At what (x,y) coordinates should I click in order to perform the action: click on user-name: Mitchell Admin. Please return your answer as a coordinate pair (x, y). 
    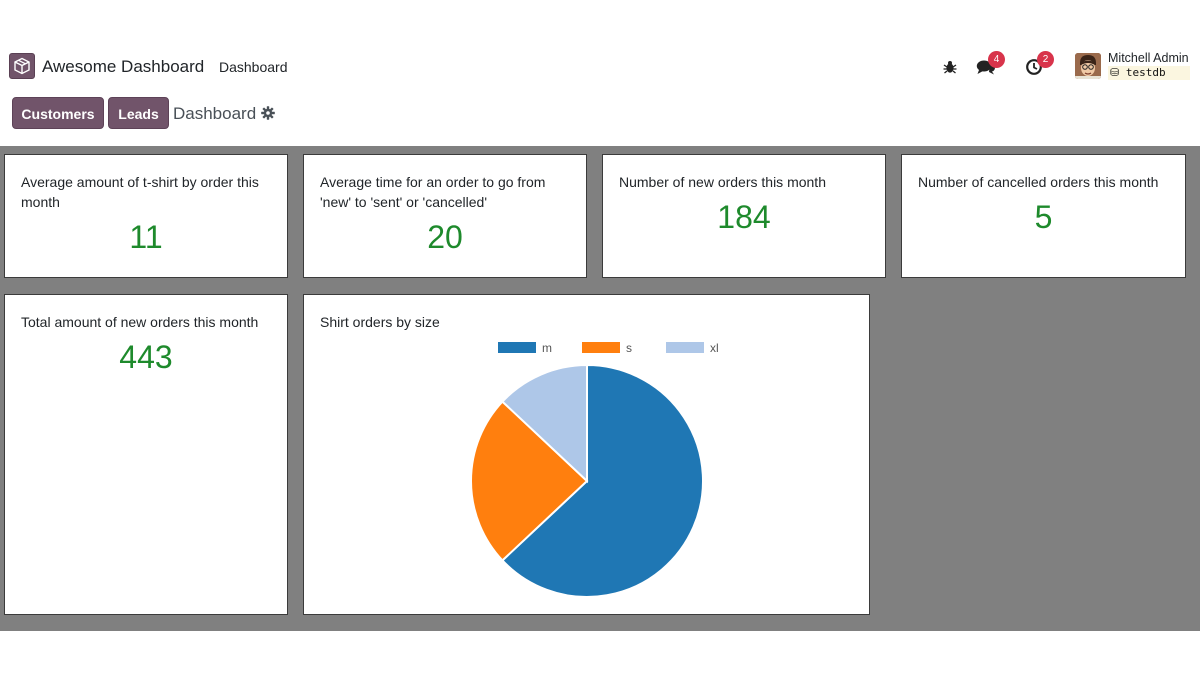
    Looking at the image, I should click on (1148, 58).